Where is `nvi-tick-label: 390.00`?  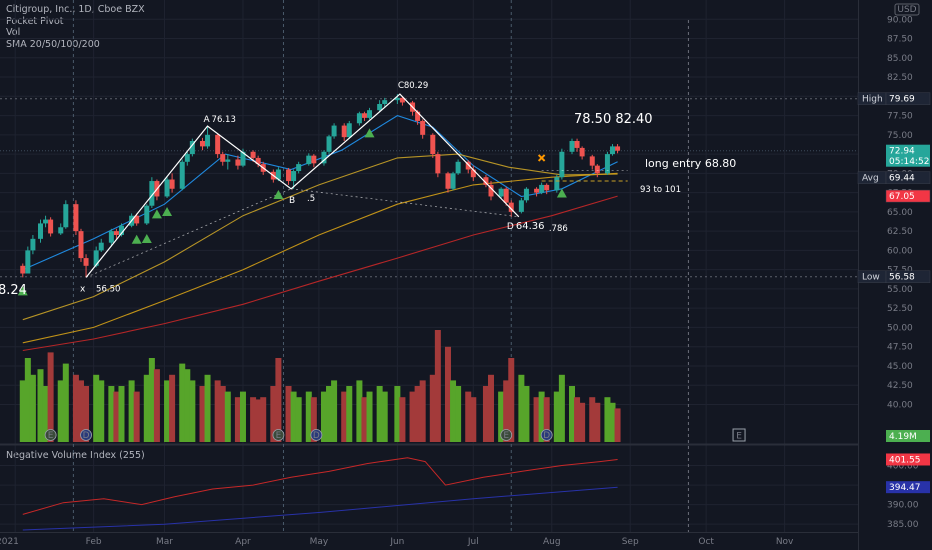 nvi-tick-label: 390.00 is located at coordinates (903, 506).